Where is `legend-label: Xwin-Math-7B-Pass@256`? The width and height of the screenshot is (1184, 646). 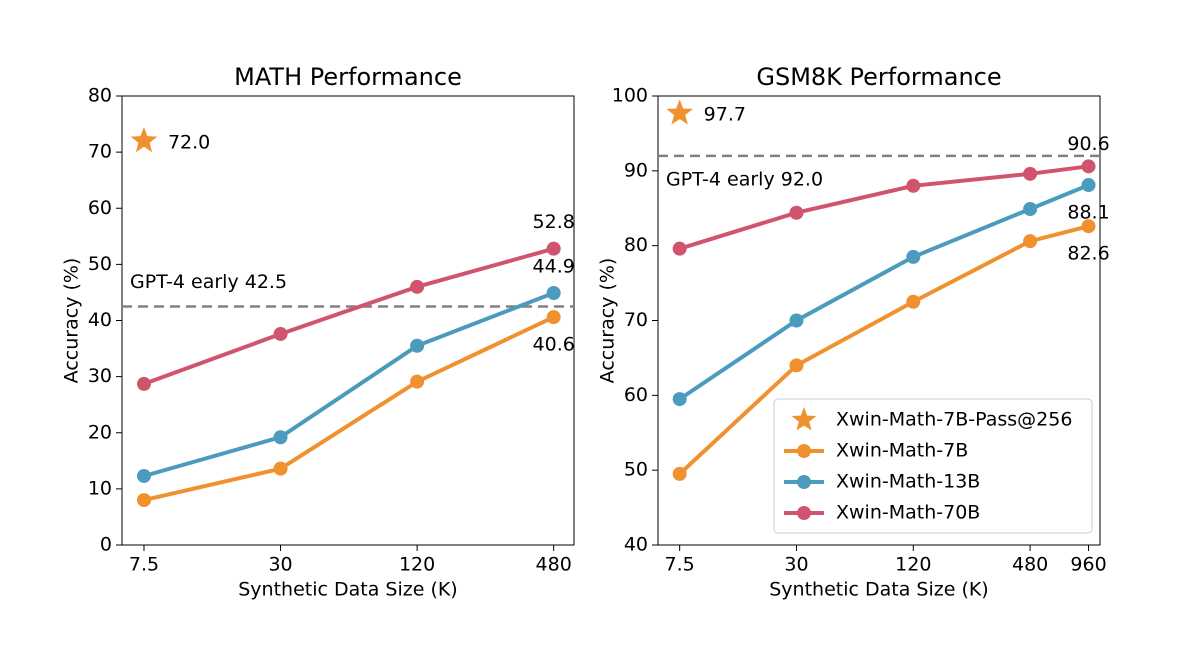
legend-label: Xwin-Math-7B-Pass@256 is located at coordinates (954, 420).